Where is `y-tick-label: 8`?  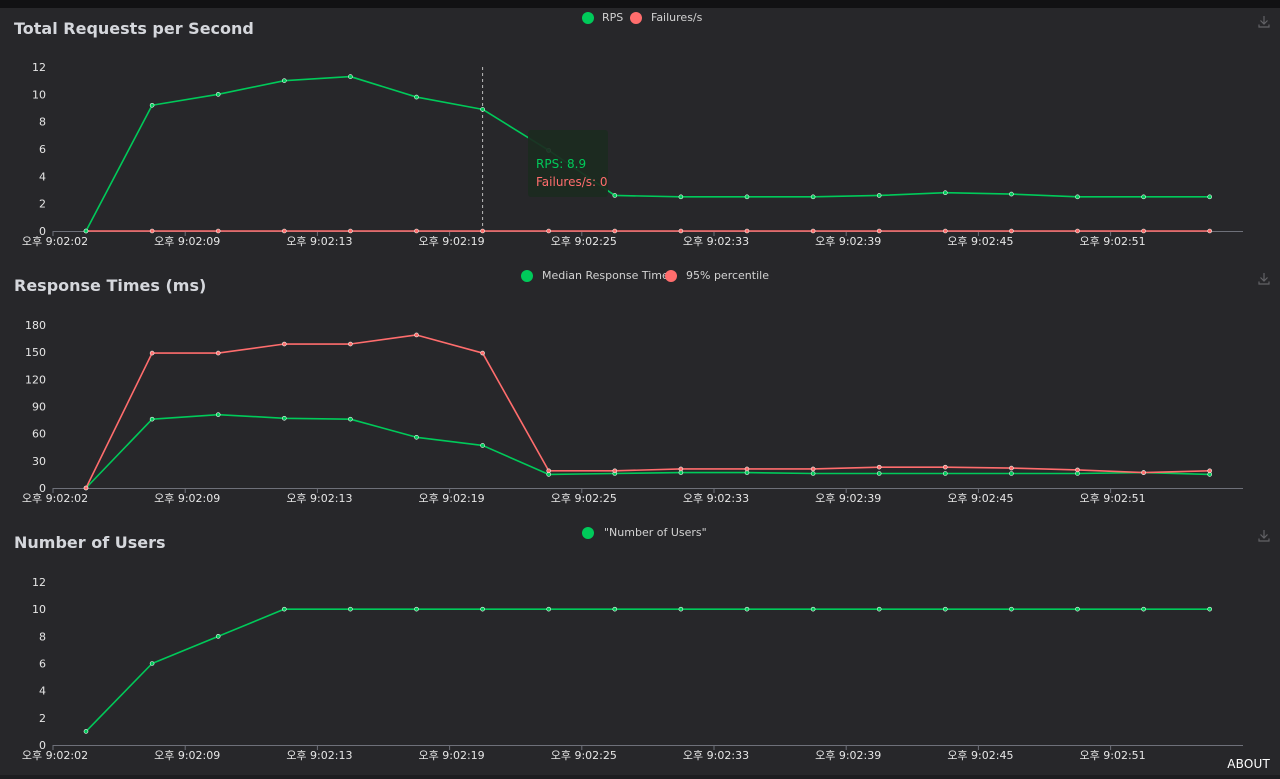 y-tick-label: 8 is located at coordinates (42, 122).